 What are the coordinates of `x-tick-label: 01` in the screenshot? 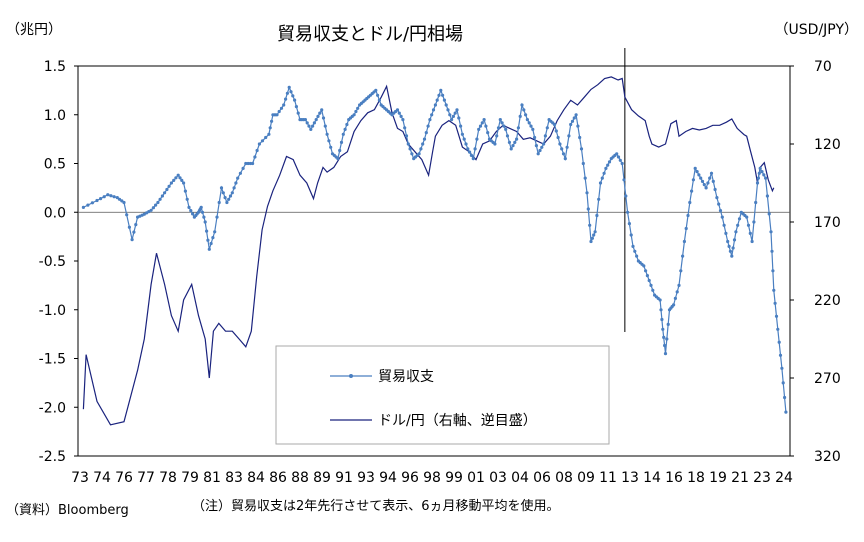 It's located at (476, 478).